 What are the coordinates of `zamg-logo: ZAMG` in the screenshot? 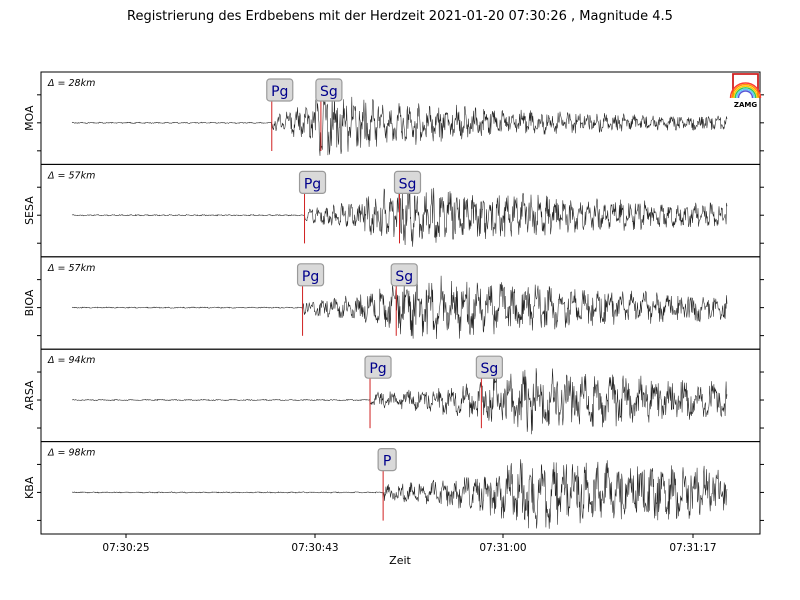 It's located at (745, 91).